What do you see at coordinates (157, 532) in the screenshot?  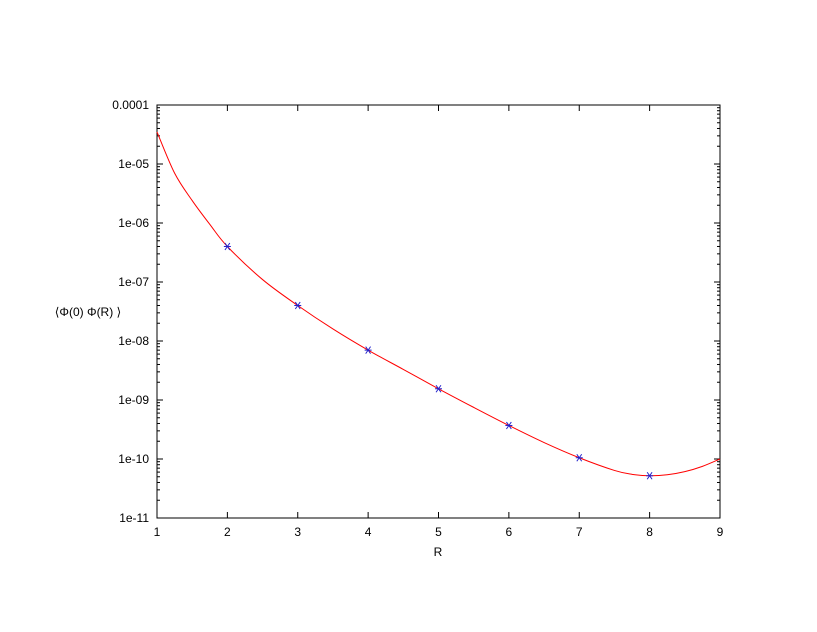 I see `x-tick-label: 1` at bounding box center [157, 532].